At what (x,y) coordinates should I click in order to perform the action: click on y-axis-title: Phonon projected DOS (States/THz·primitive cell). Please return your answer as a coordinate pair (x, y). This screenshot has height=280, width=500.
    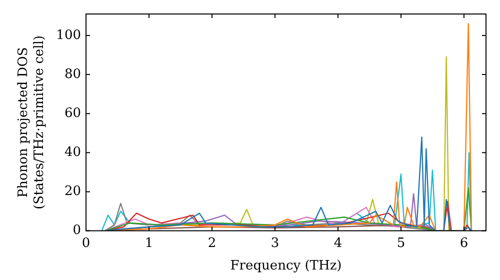
    Looking at the image, I should click on (31, 122).